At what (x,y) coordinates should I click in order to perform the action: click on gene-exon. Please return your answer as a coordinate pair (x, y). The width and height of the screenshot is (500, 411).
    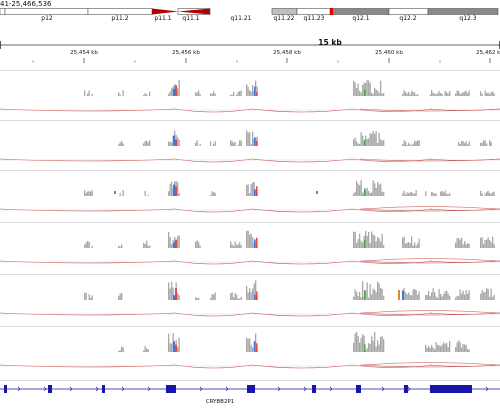
    Looking at the image, I should click on (50, 389).